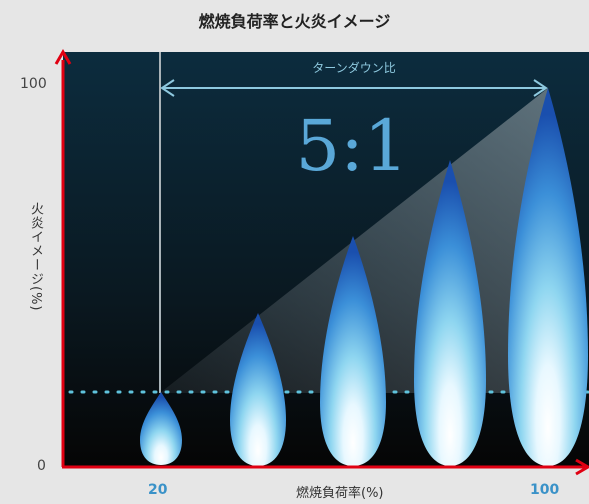 The height and width of the screenshot is (504, 589). Describe the element at coordinates (294, 21) in the screenshot. I see `figure-title: 燃焼負荷率と火炎イメージ` at that location.